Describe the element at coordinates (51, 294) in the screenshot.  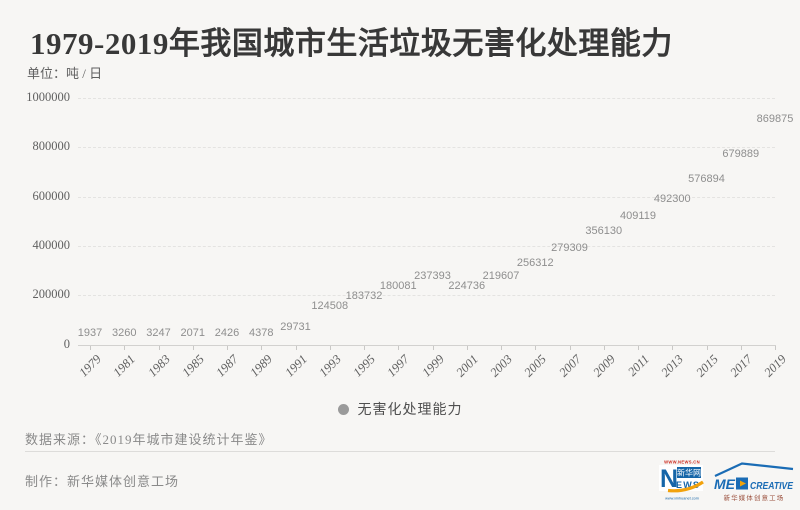
I see `y-axis-tick-label: 200000` at that location.